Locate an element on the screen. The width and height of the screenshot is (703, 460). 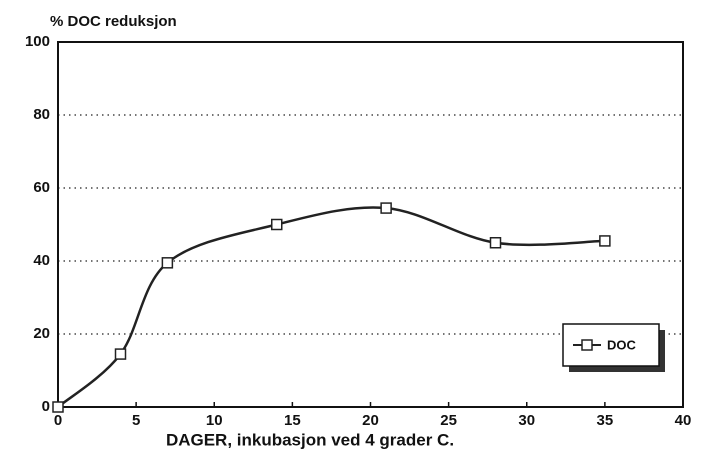
x-tick-label: 15 is located at coordinates (292, 420).